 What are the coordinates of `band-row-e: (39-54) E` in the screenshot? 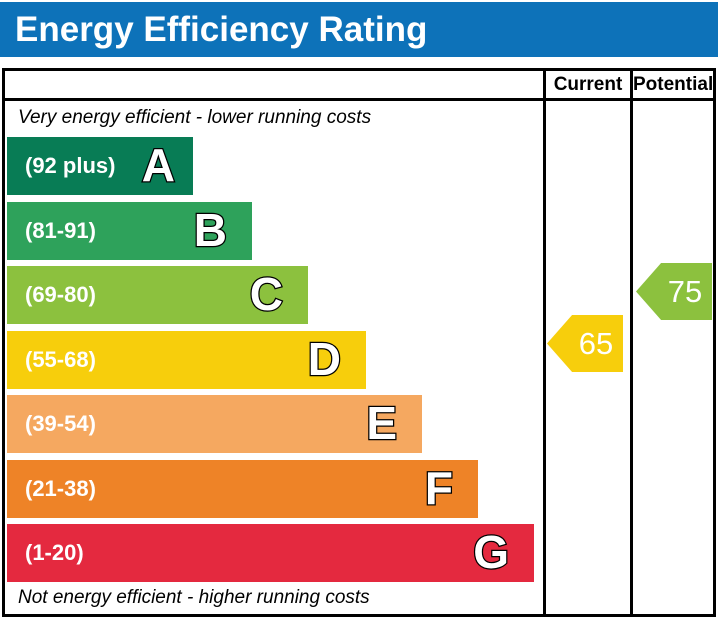 It's located at (214, 424).